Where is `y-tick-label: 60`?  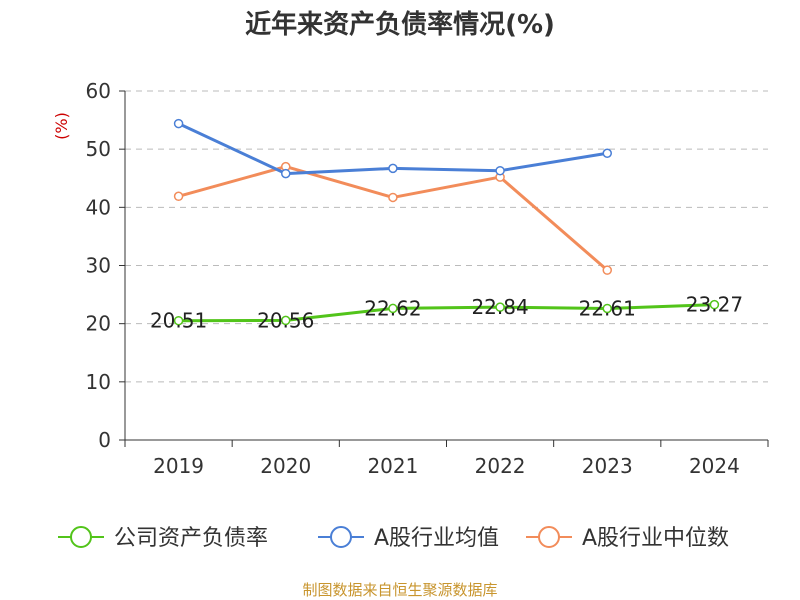
y-tick-label: 60 is located at coordinates (98, 91).